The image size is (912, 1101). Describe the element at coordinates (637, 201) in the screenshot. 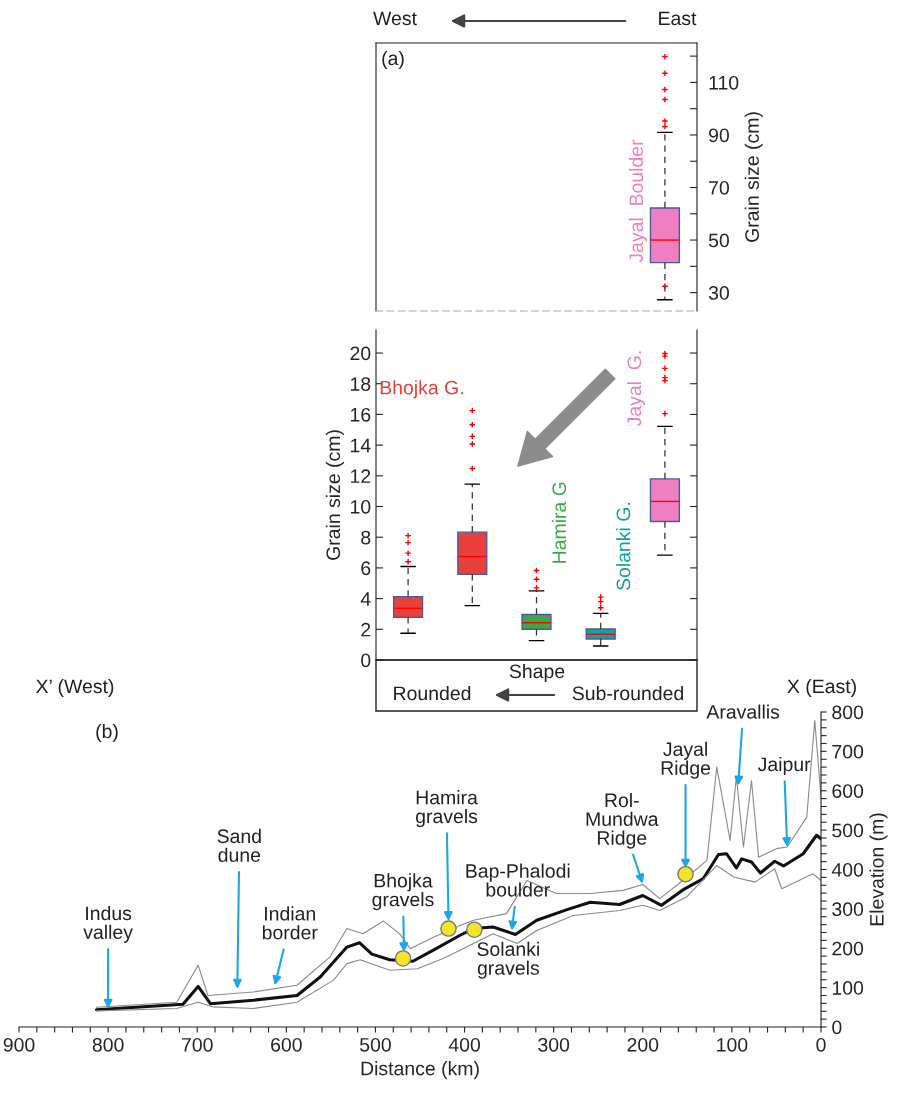

I see `text: Jayal Boulder` at that location.